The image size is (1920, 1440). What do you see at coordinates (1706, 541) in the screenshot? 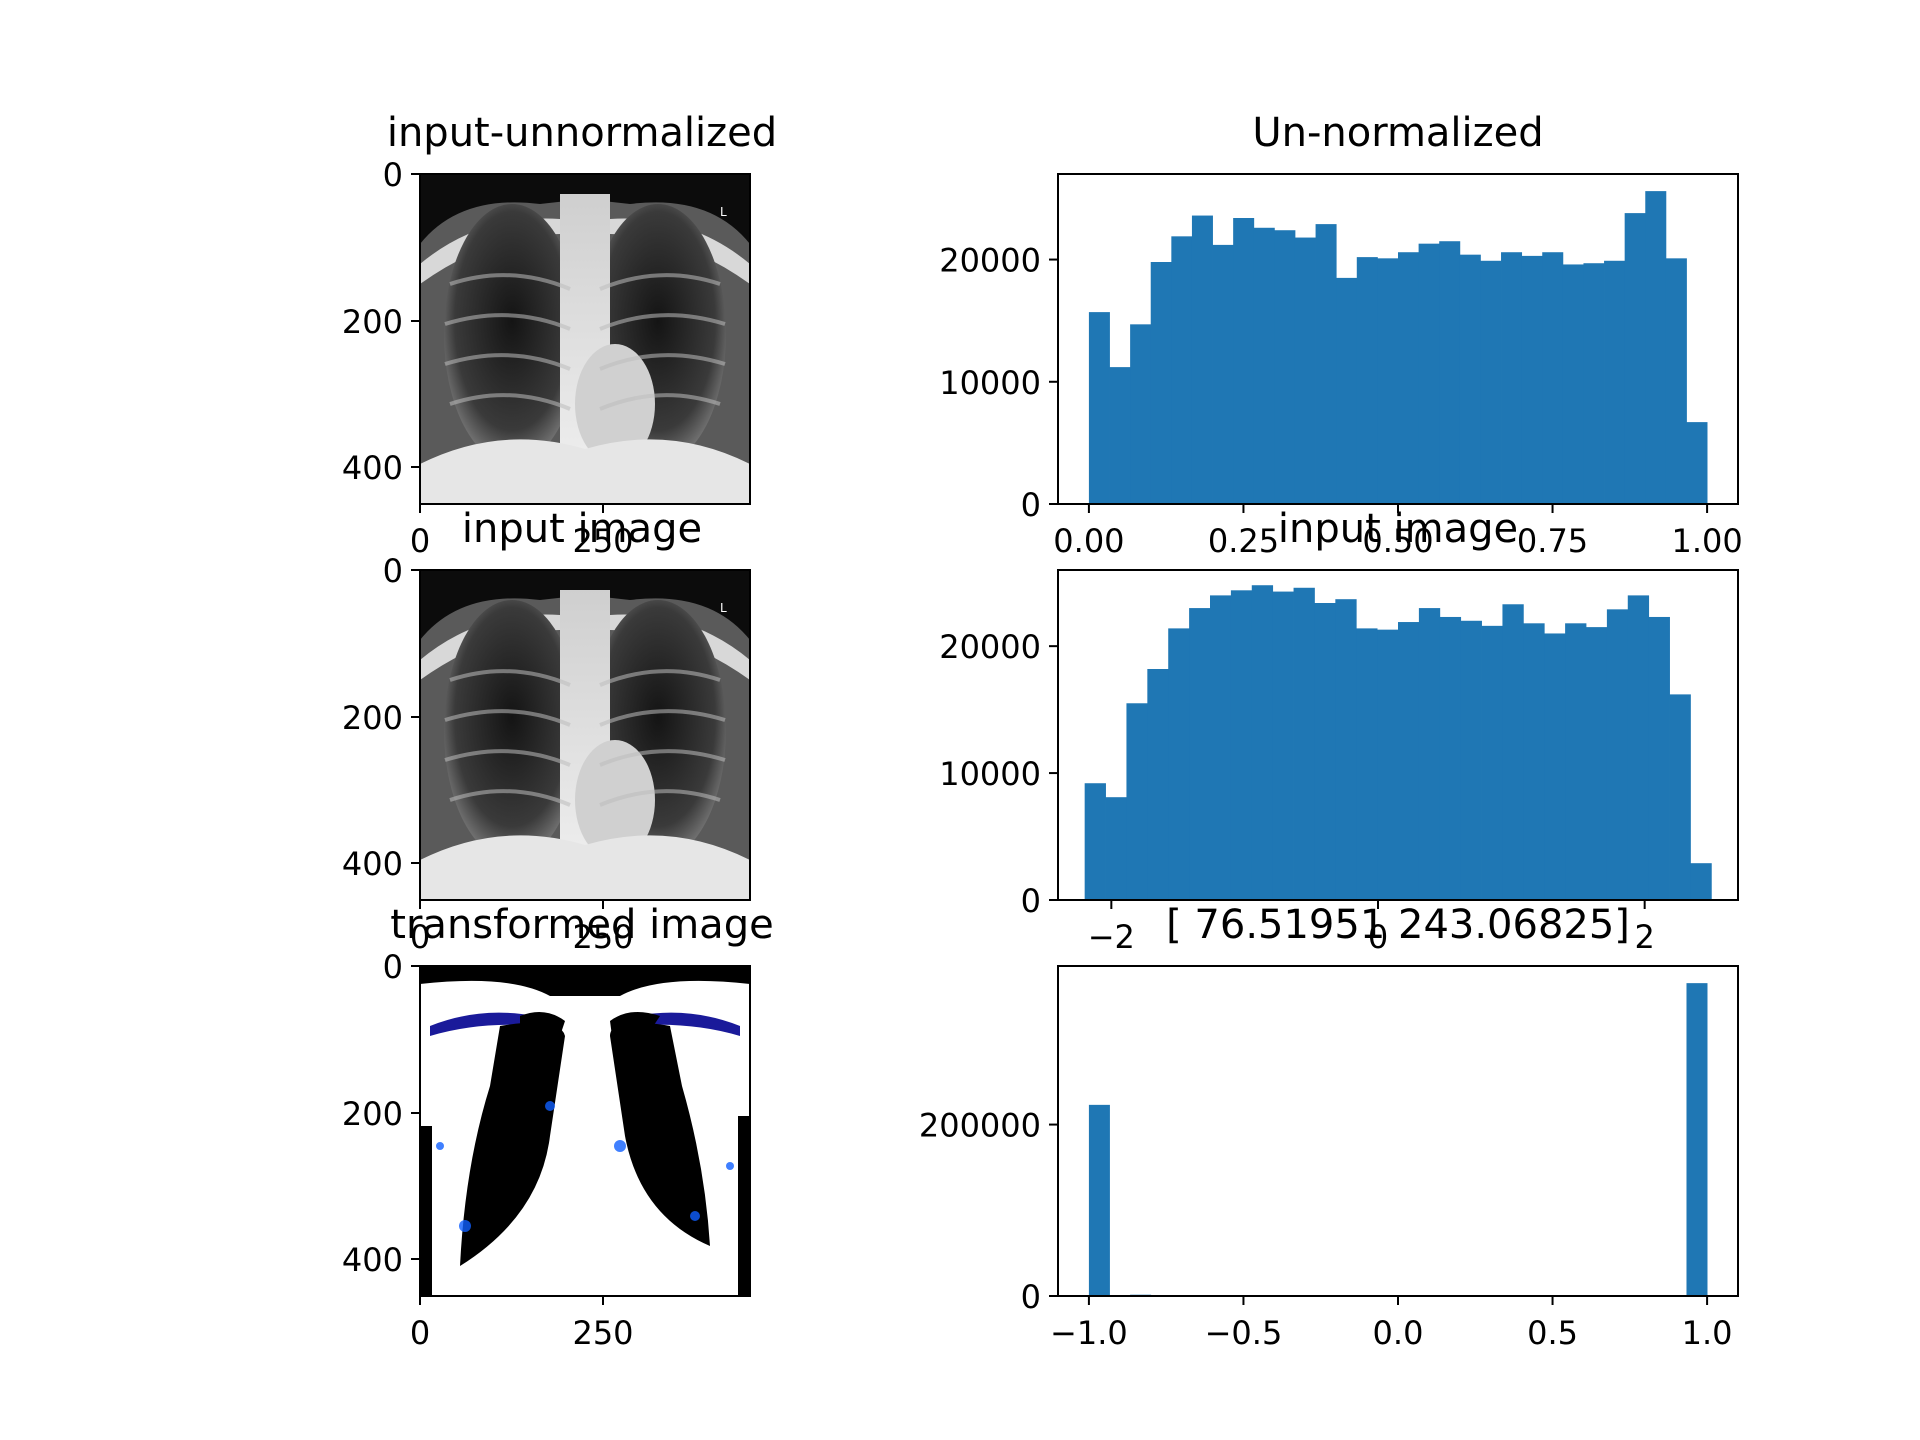
I see `x-tick-label: 1.00` at bounding box center [1706, 541].